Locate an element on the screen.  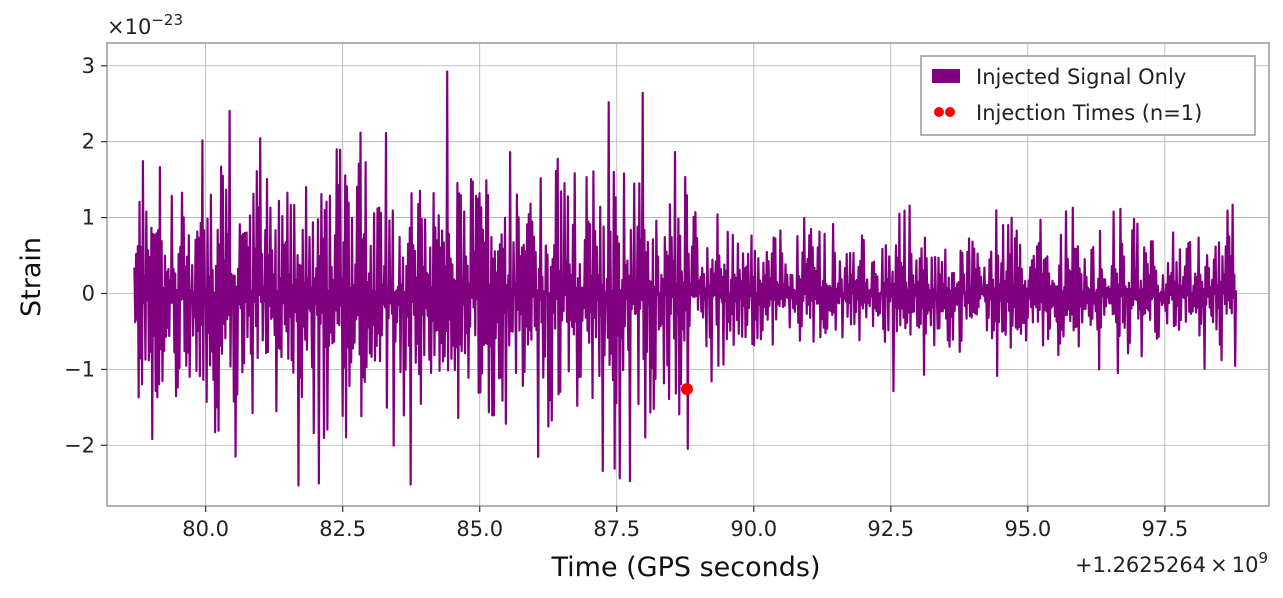
svg-text:+1.2625264×109: +1.2625264 × 109 is located at coordinates (1171, 563).